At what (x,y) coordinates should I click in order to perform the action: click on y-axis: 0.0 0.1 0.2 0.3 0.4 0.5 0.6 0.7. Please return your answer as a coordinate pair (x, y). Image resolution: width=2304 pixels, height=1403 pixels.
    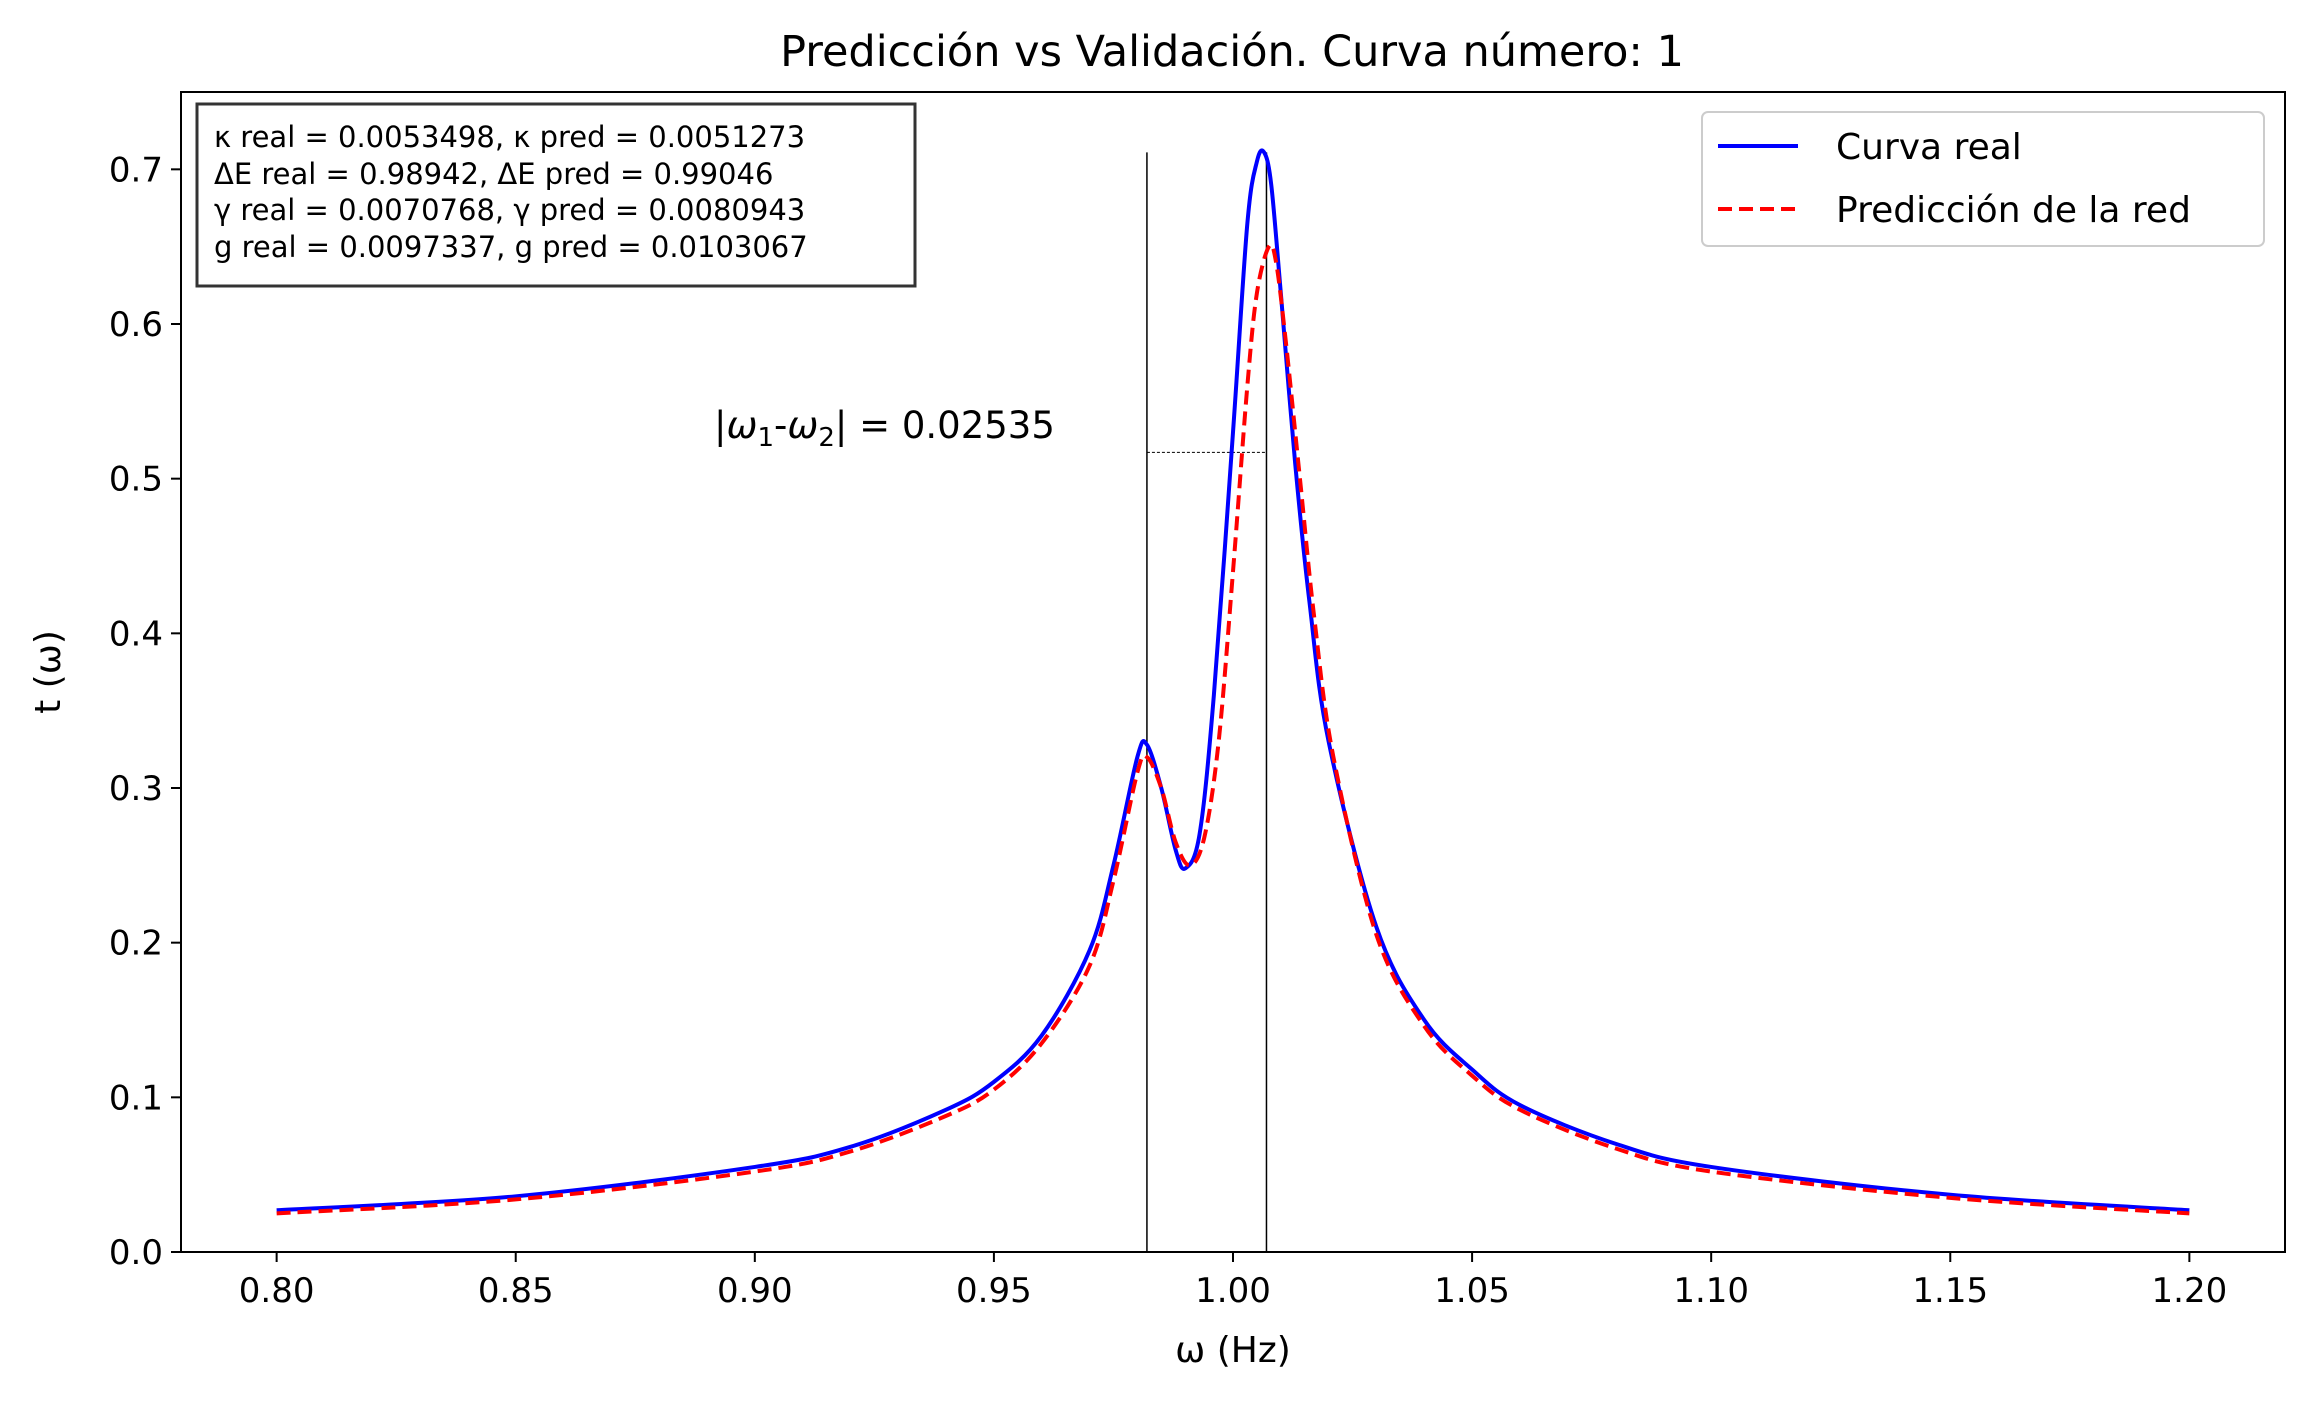
    Looking at the image, I should click on (145, 711).